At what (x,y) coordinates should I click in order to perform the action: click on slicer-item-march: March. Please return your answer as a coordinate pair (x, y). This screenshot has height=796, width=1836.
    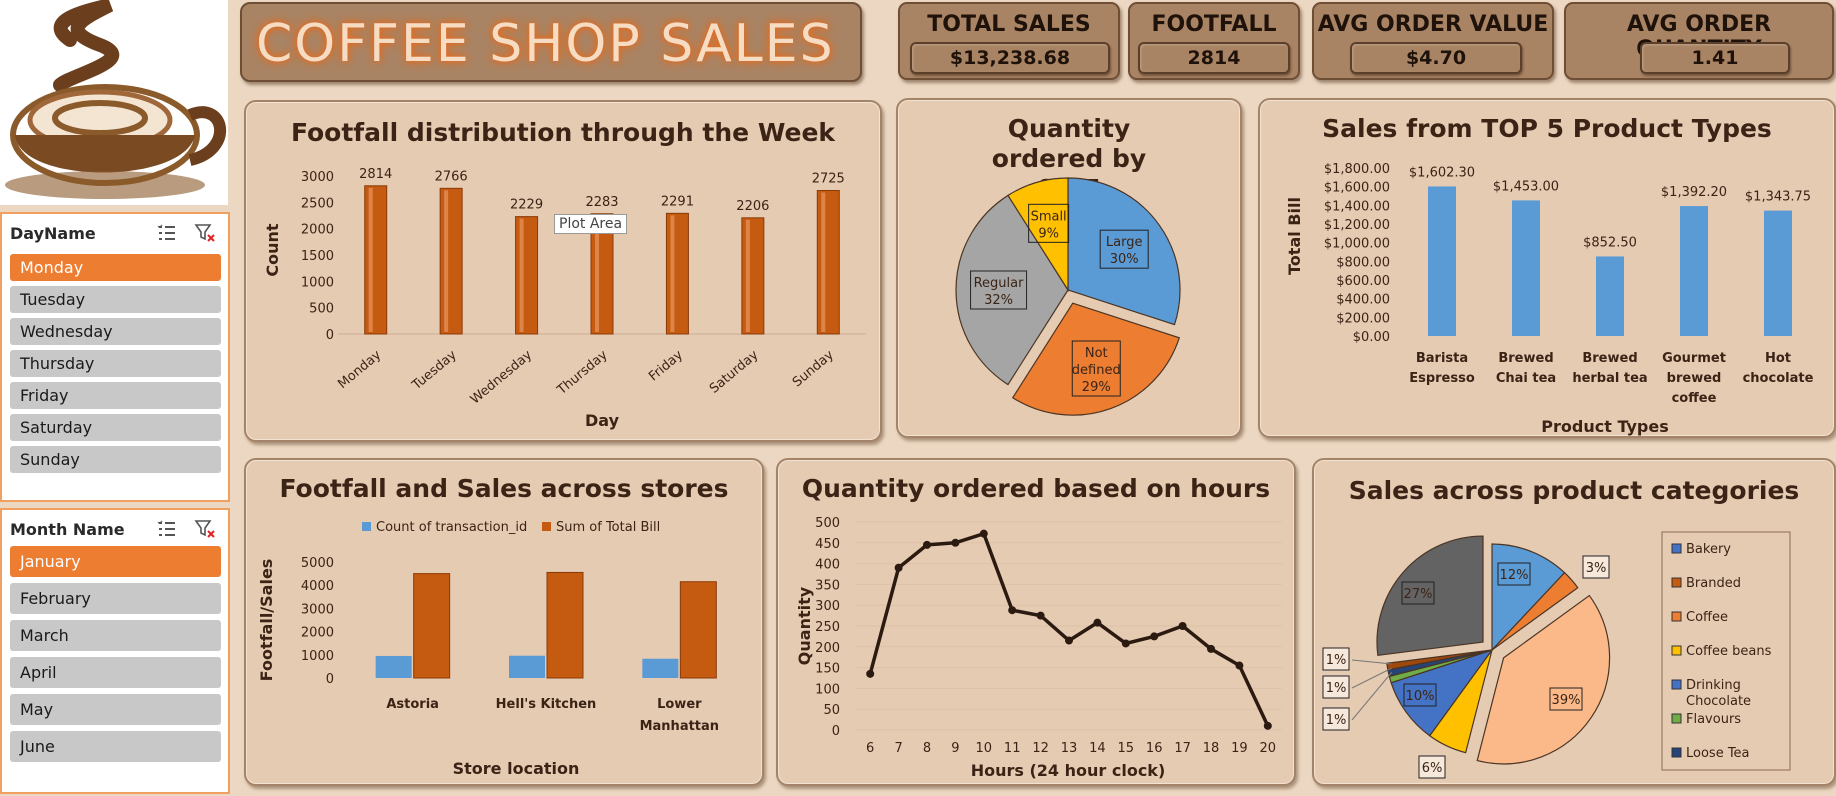
    Looking at the image, I should click on (115, 635).